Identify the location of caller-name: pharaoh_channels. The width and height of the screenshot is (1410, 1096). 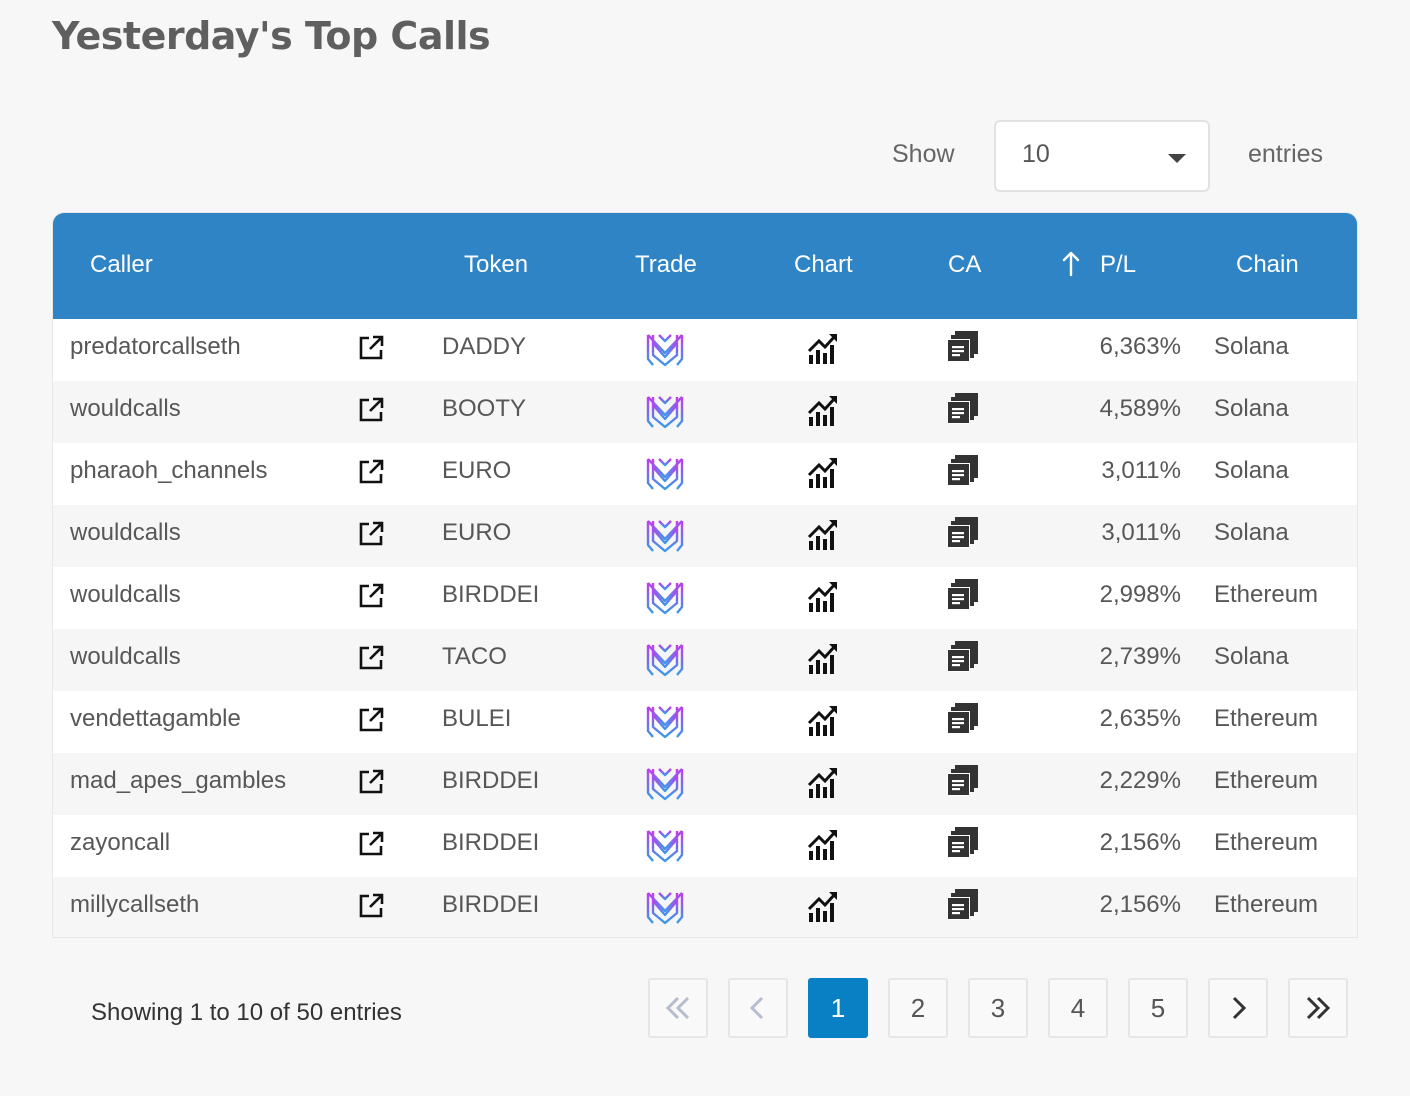
(169, 470).